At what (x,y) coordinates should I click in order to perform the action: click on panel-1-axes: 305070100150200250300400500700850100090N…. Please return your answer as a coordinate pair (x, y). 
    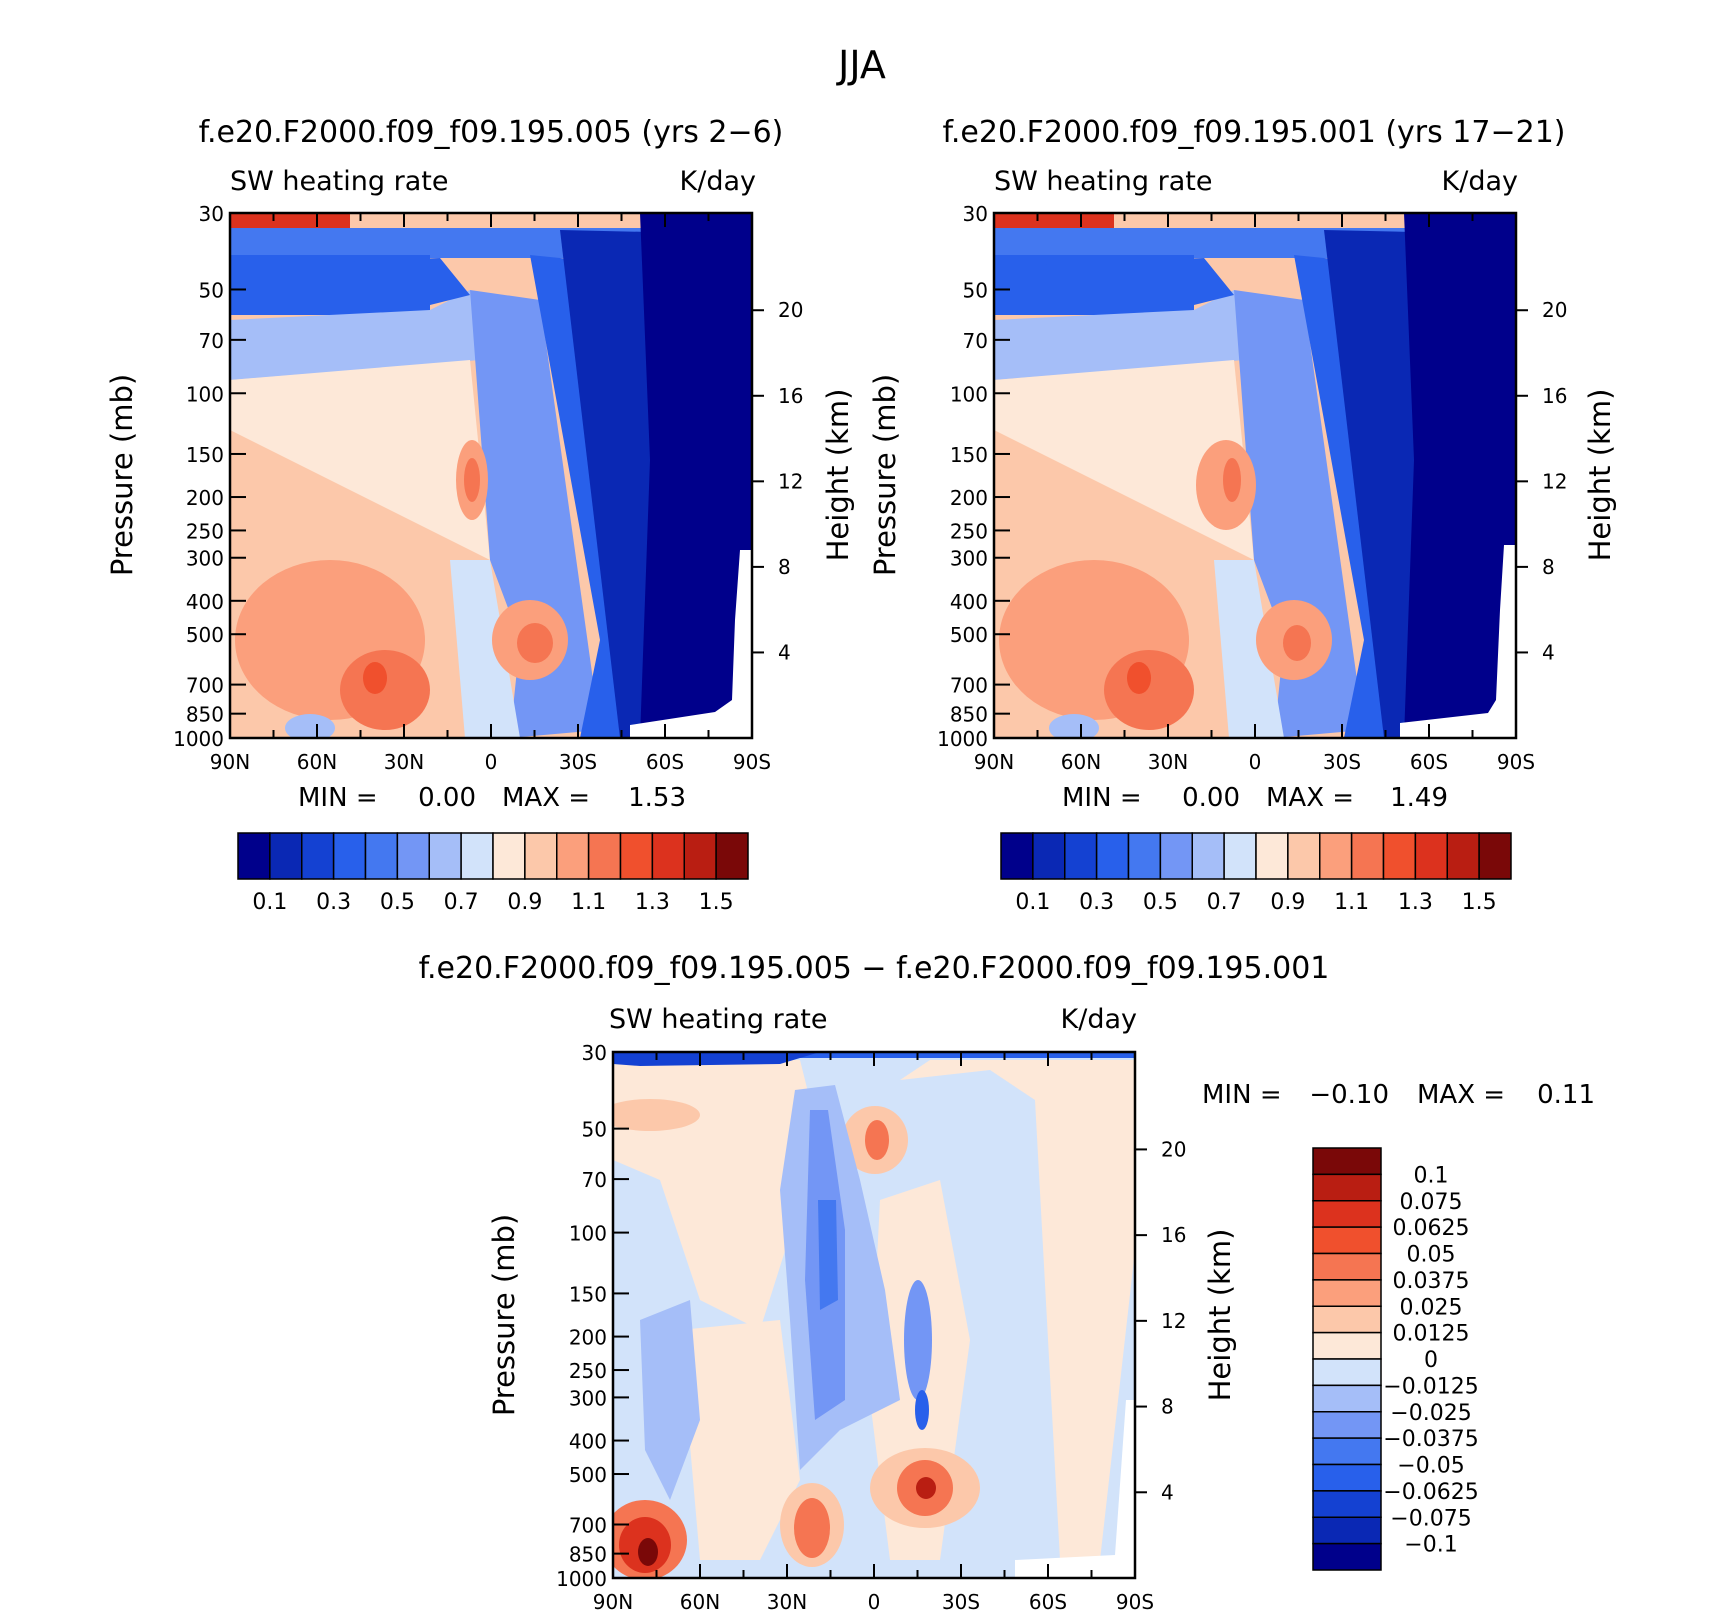
    Looking at the image, I should click on (488, 488).